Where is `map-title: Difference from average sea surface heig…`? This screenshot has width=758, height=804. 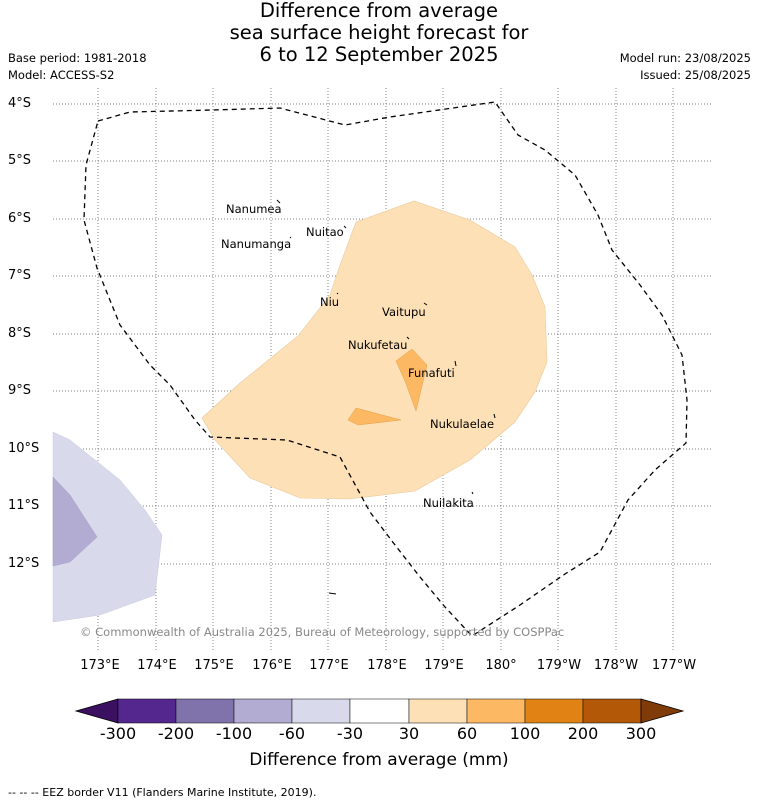
map-title: Difference from average sea surface heig… is located at coordinates (379, 33).